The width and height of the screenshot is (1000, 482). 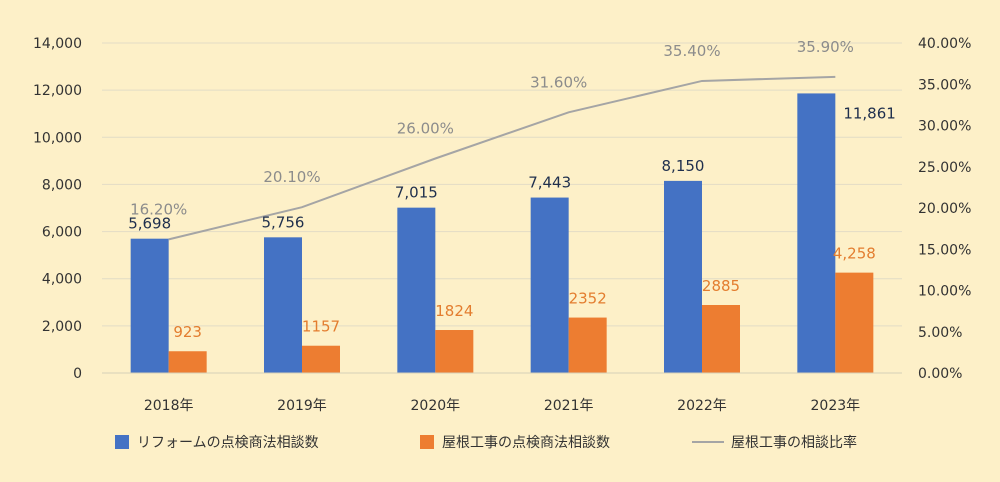 I want to click on y-right-tick-label: 20.00%, so click(x=944, y=209).